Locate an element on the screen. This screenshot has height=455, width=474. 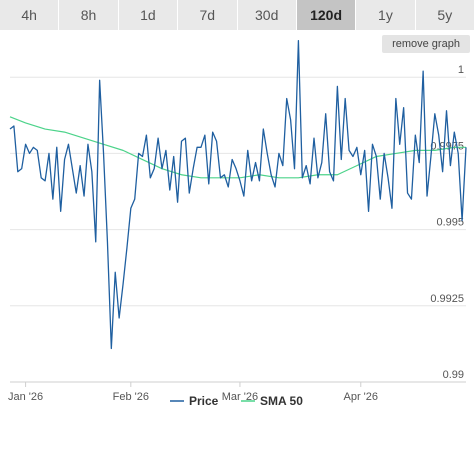
timeframe-tabs: 4h 8h 1d 7d 30d 120d 1y 5y is located at coordinates (237, 15).